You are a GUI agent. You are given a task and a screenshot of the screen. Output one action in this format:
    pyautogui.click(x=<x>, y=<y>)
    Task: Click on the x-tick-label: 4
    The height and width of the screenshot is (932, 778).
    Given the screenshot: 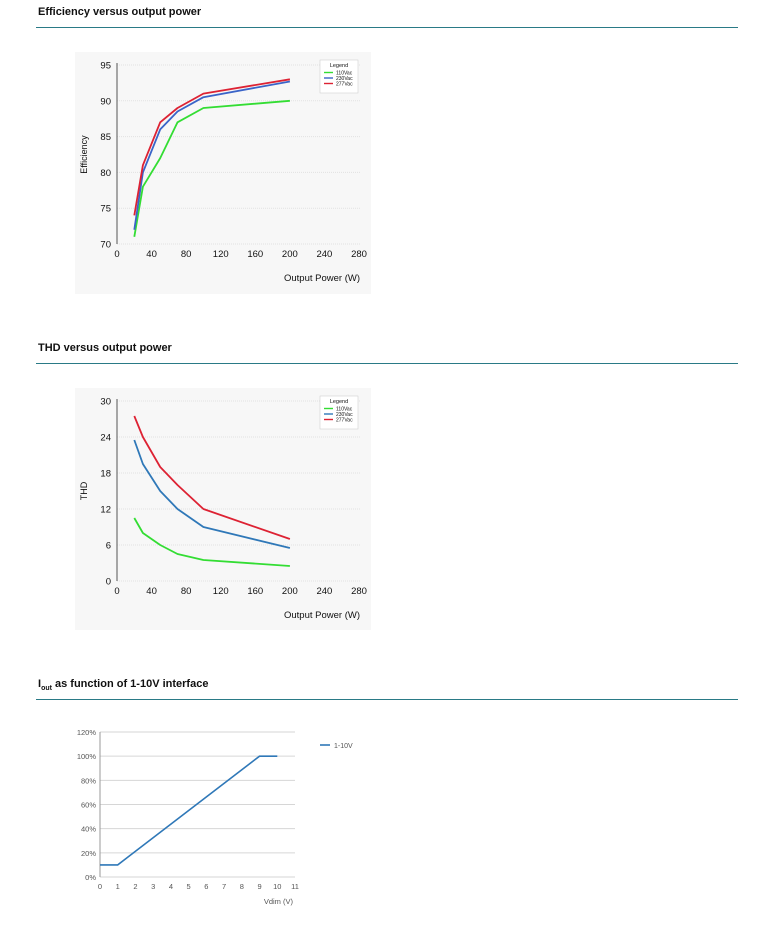 What is the action you would take?
    pyautogui.click(x=171, y=886)
    